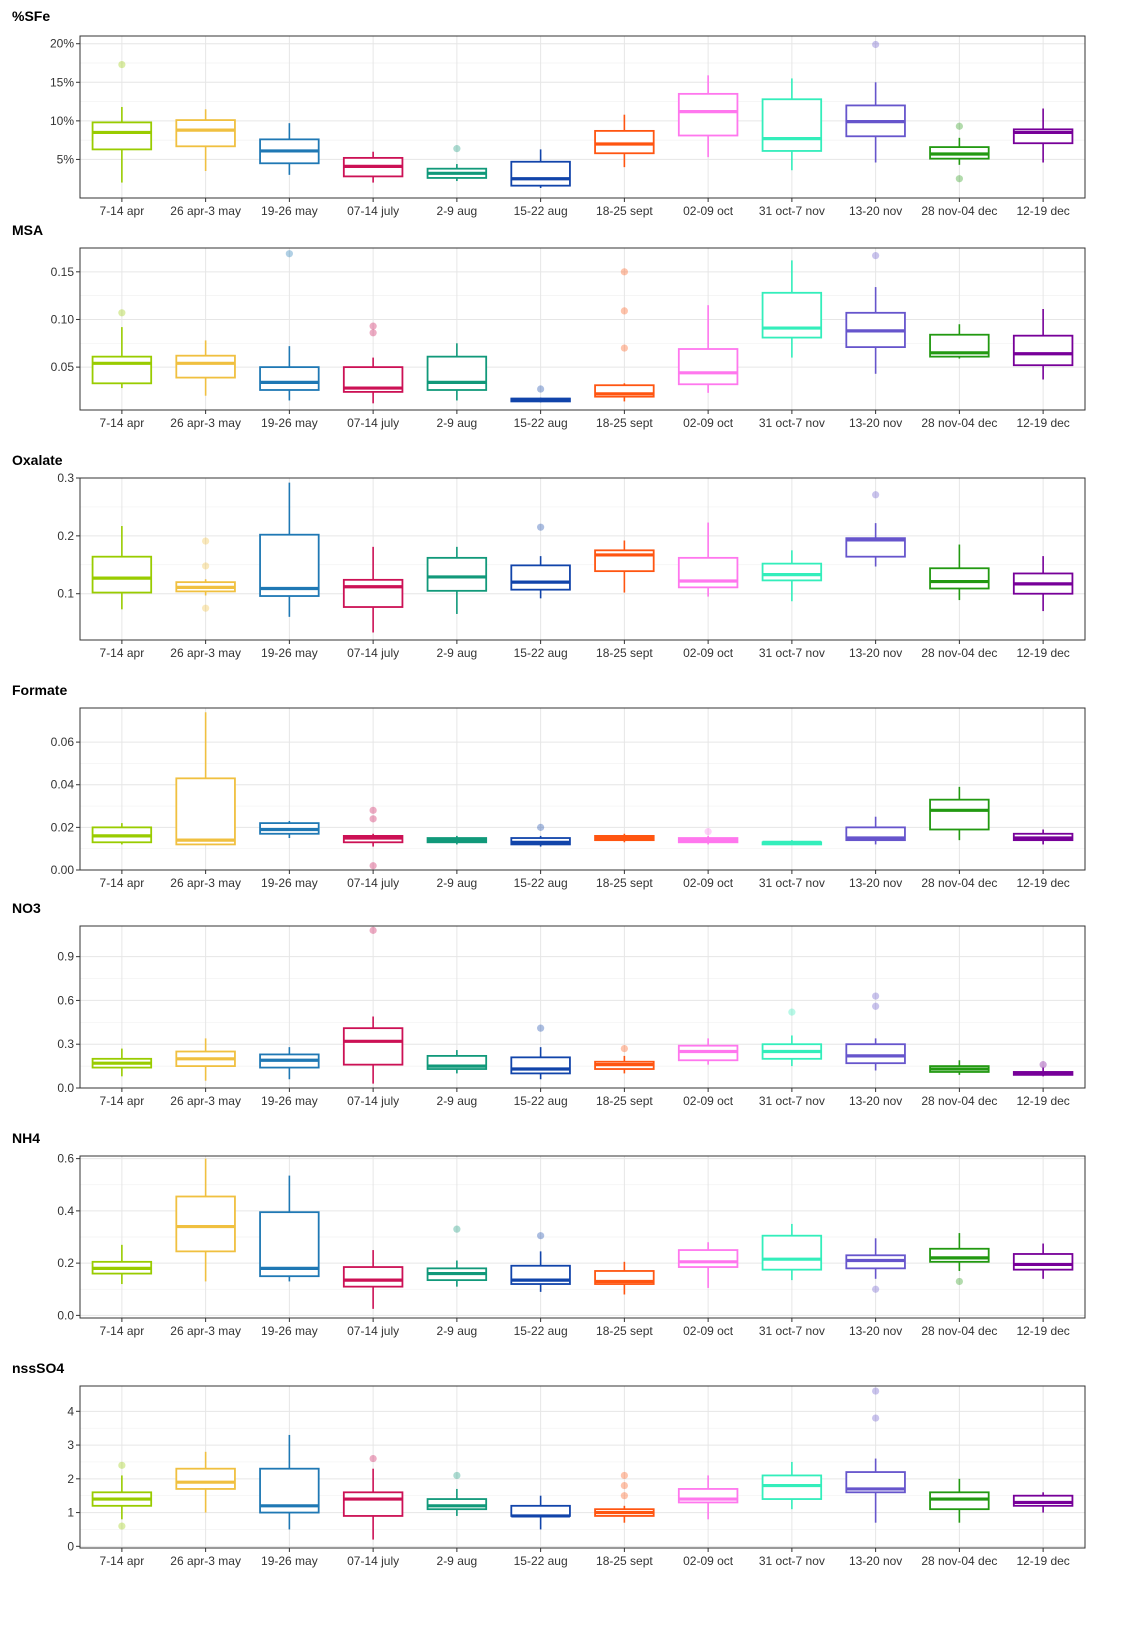 Image resolution: width=1132 pixels, height=1636 pixels. What do you see at coordinates (65, 594) in the screenshot?
I see `y-tick-label: 0.1` at bounding box center [65, 594].